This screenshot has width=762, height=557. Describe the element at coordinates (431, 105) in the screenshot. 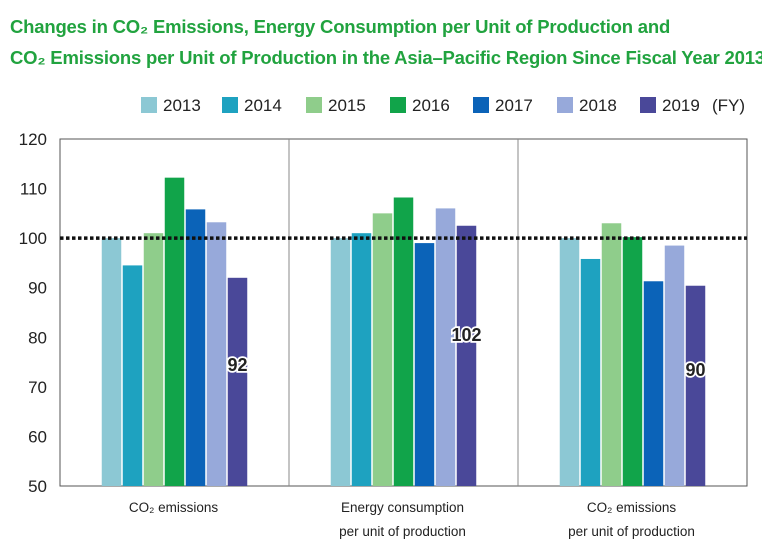

I see `legend-label: 2016` at that location.